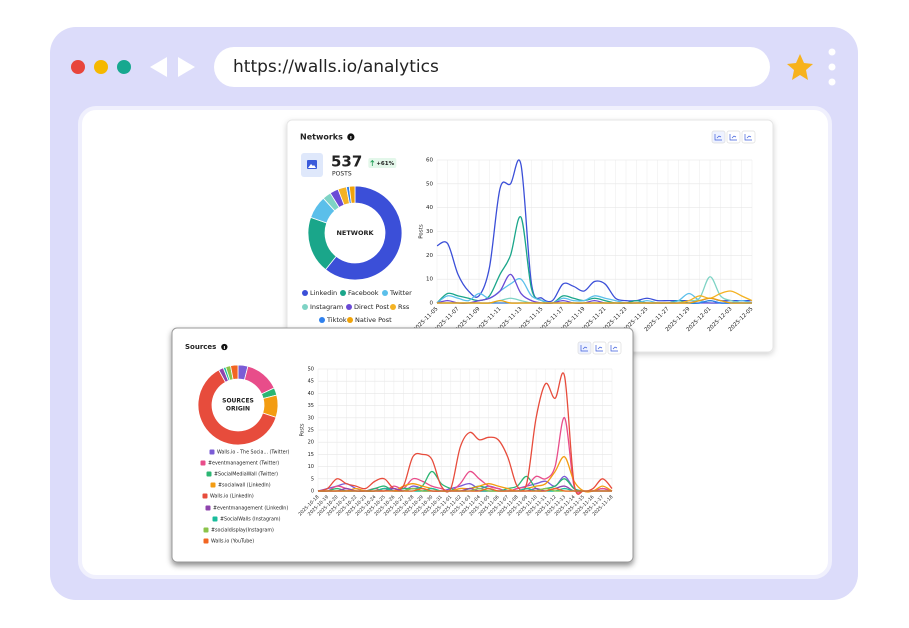 This screenshot has height=628, width=909. Describe the element at coordinates (200, 347) in the screenshot. I see `card-title: Sources` at that location.